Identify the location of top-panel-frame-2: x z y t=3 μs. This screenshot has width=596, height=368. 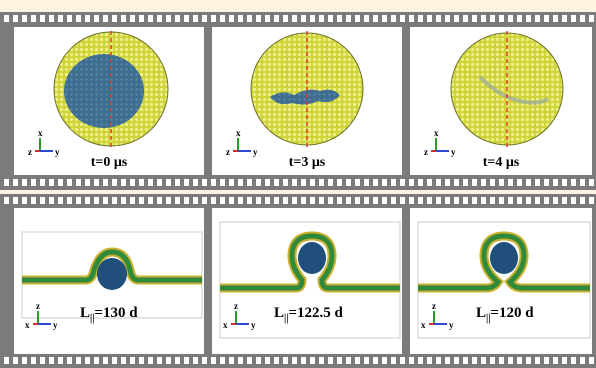
(307, 101).